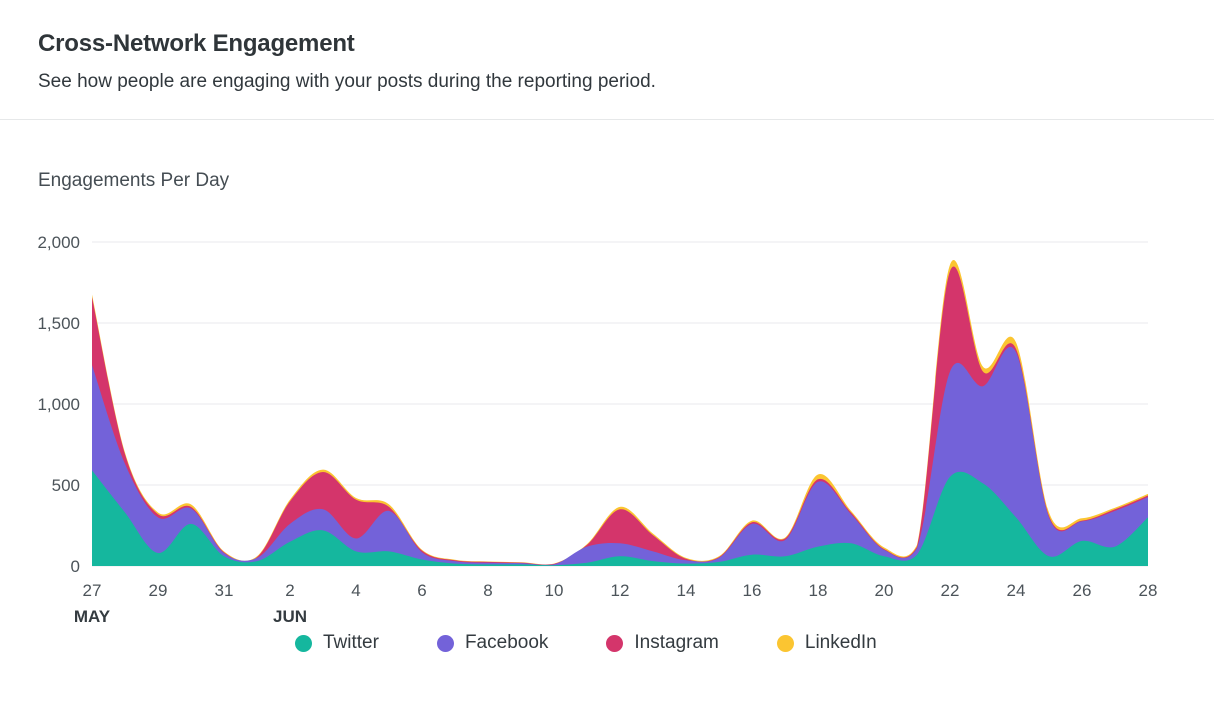 This screenshot has width=1214, height=716. What do you see at coordinates (1082, 590) in the screenshot?
I see `x-axis-tick-label: 26` at bounding box center [1082, 590].